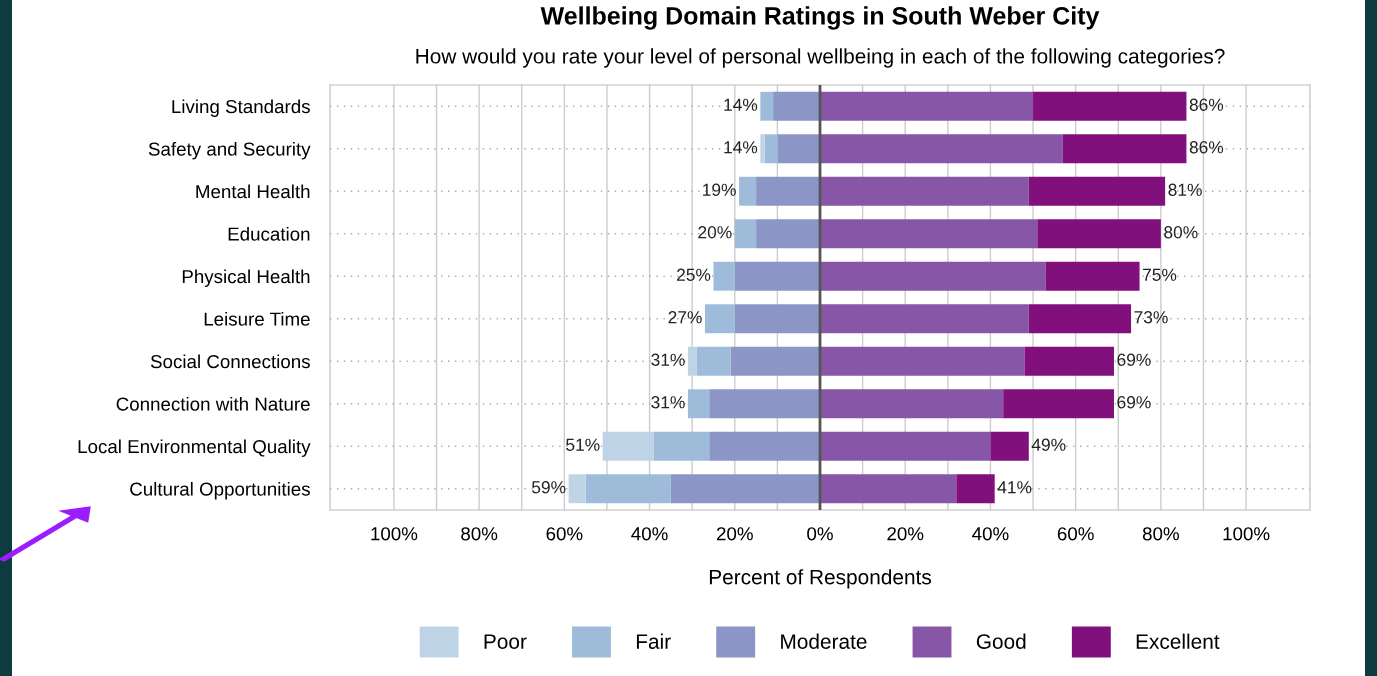 The image size is (1377, 676). What do you see at coordinates (229, 150) in the screenshot?
I see `y-tick-label: Safety and Security` at bounding box center [229, 150].